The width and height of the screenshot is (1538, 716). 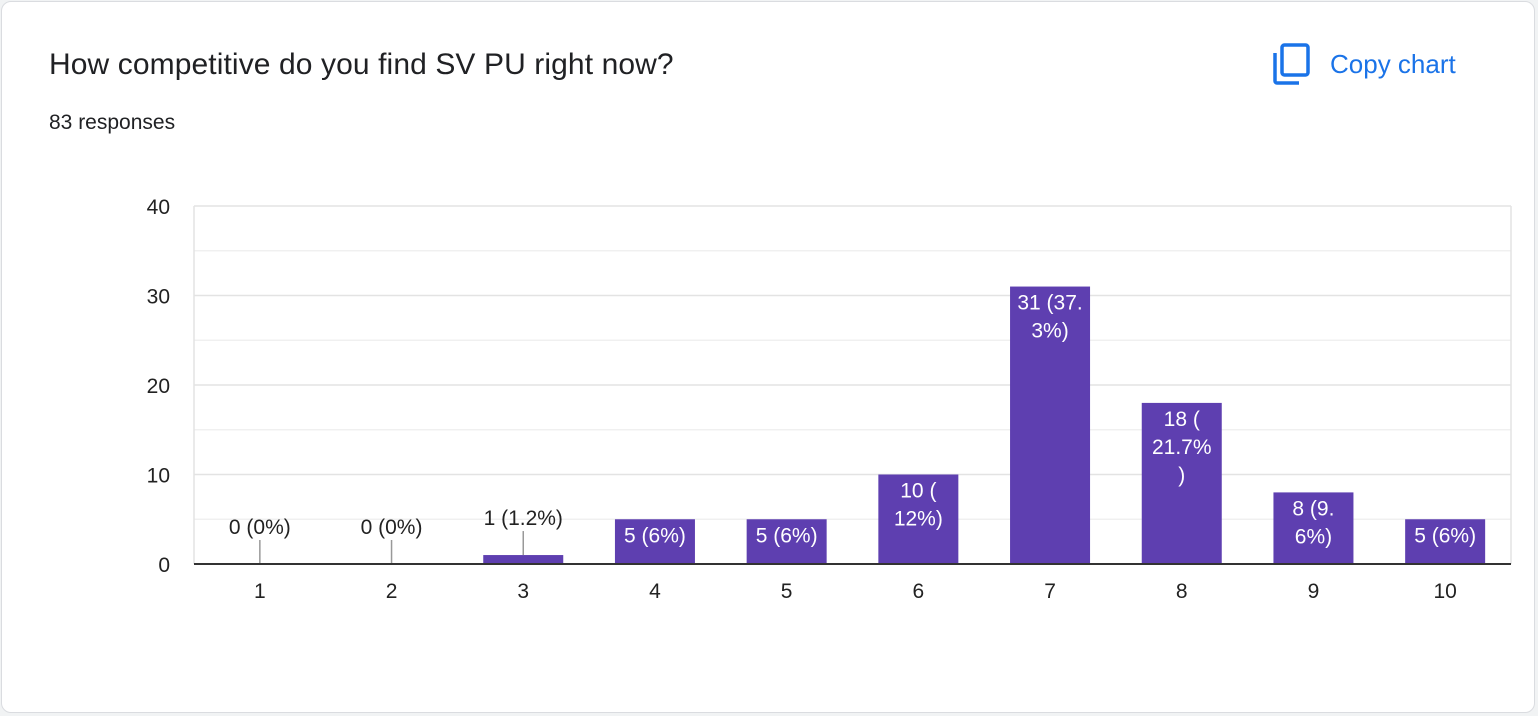 What do you see at coordinates (392, 591) in the screenshot?
I see `x-tick-label: 2` at bounding box center [392, 591].